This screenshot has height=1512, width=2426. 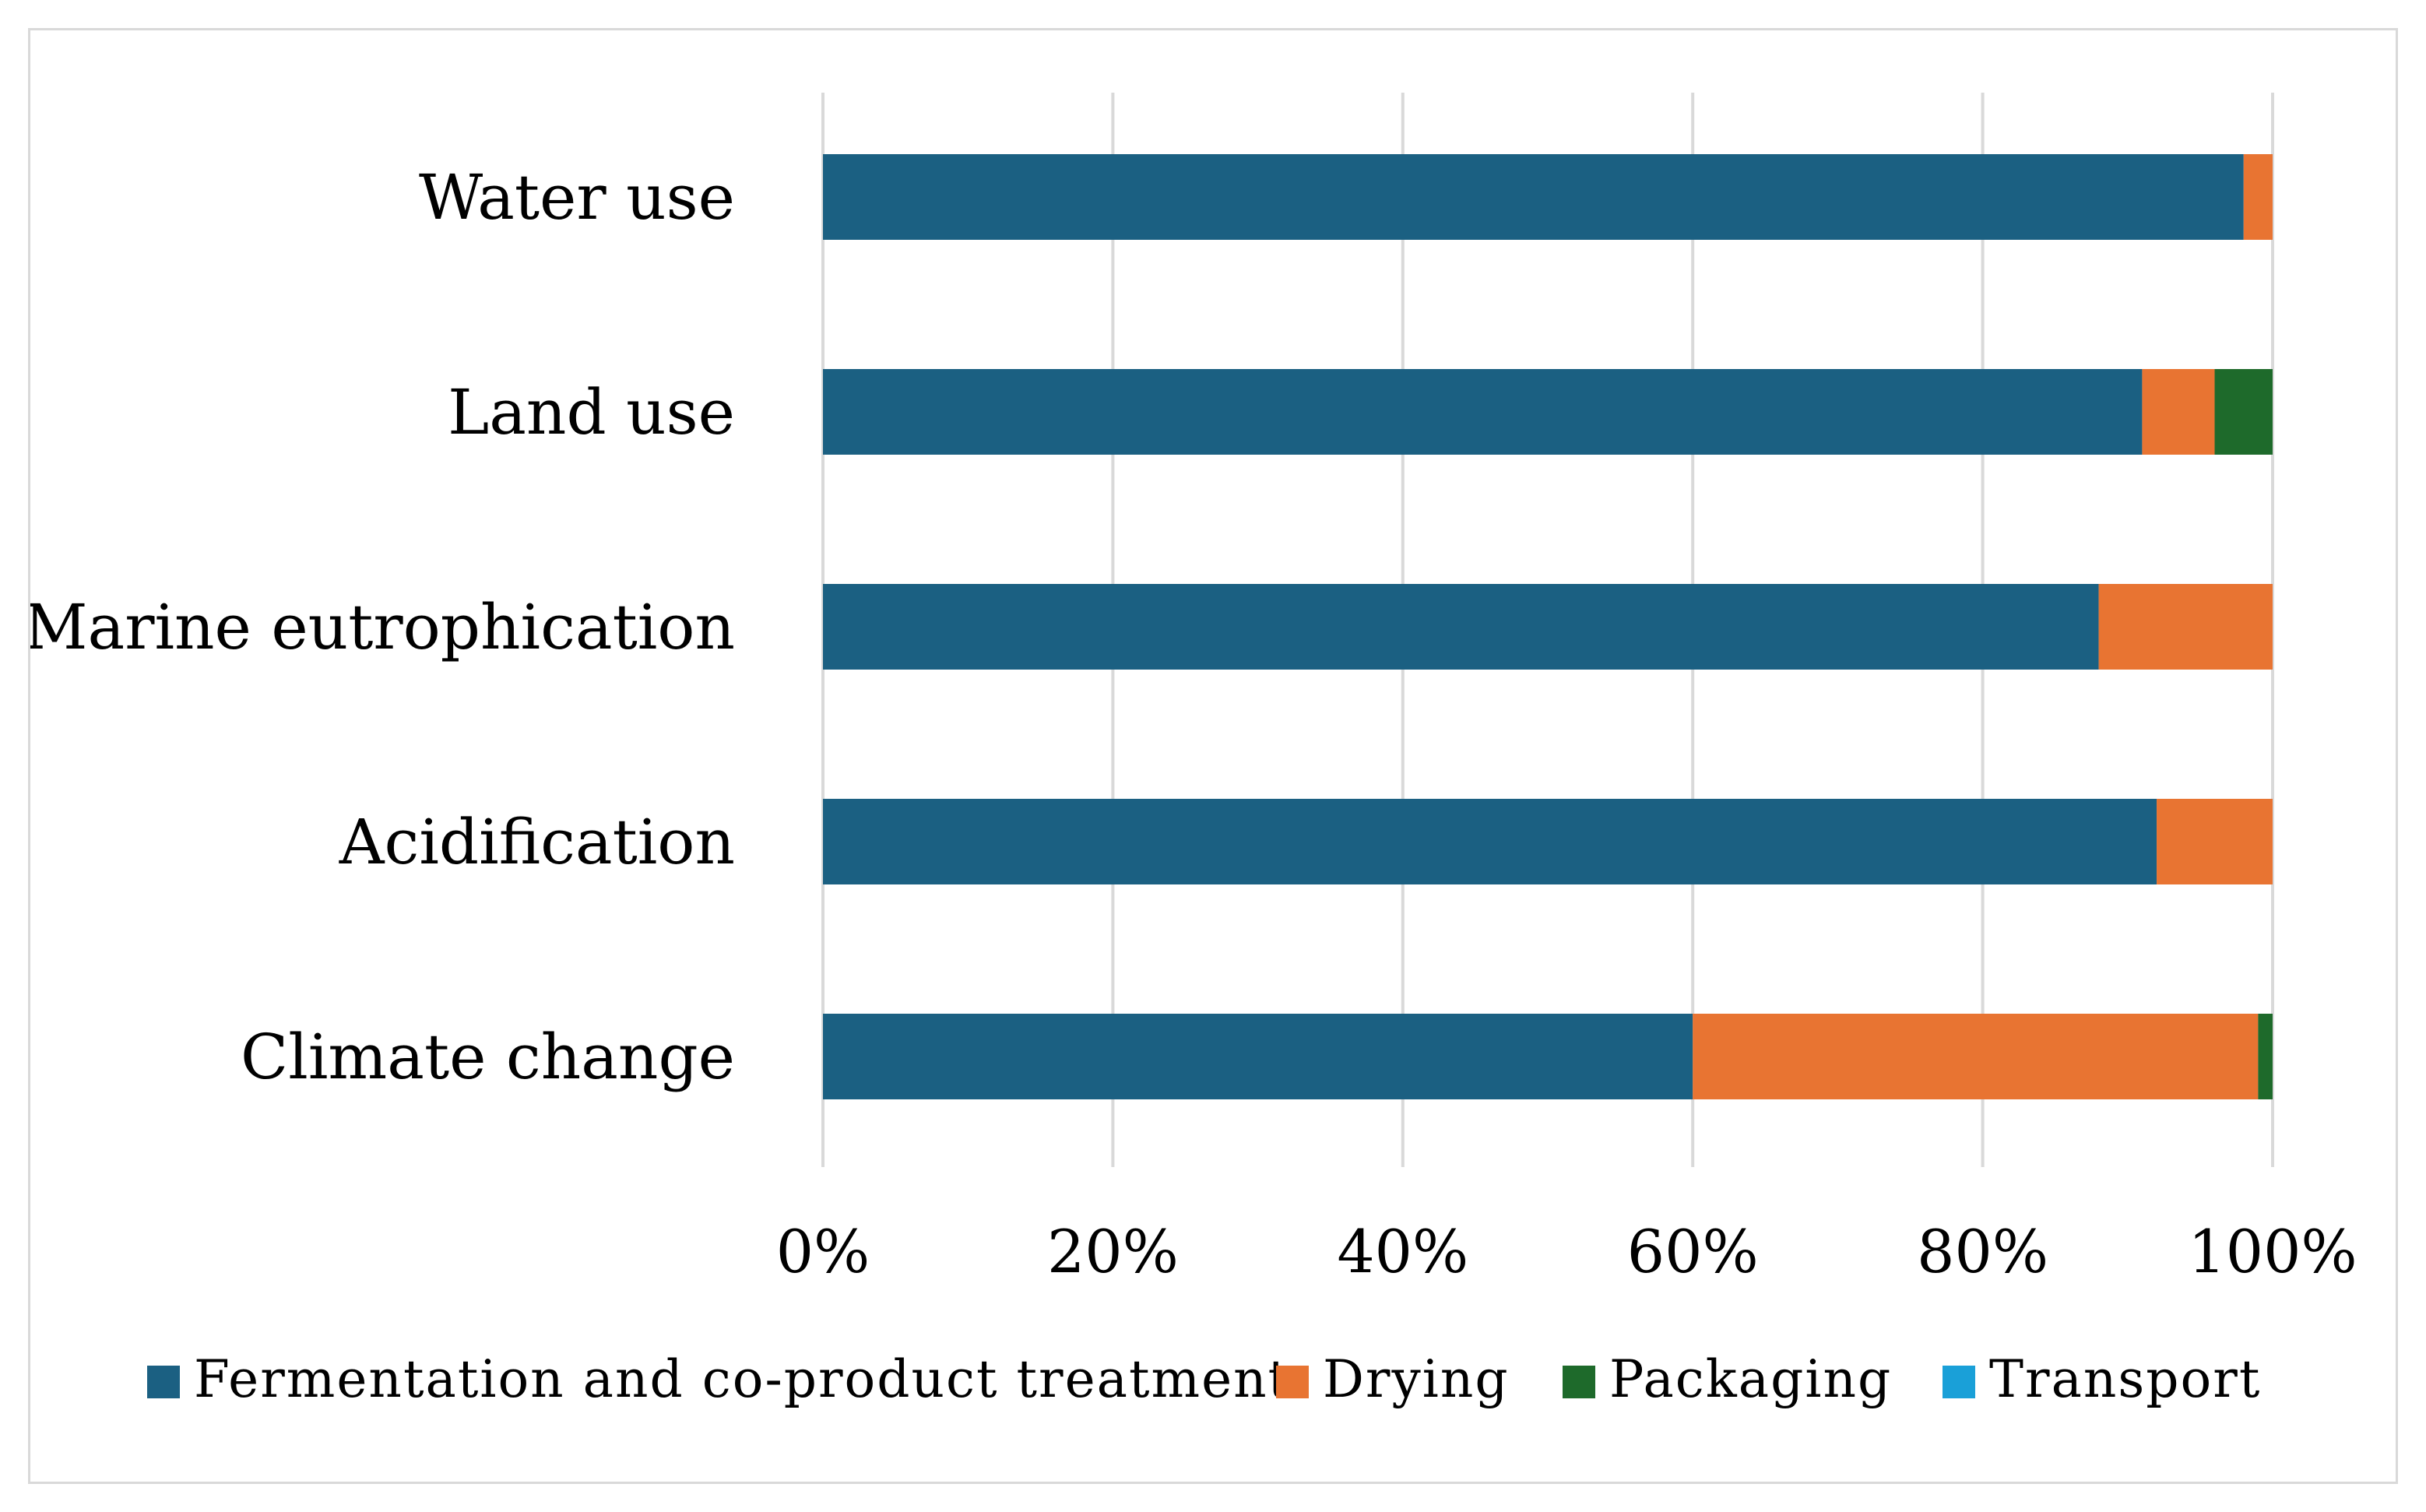 I want to click on bar-drying-land-use, so click(x=2178, y=412).